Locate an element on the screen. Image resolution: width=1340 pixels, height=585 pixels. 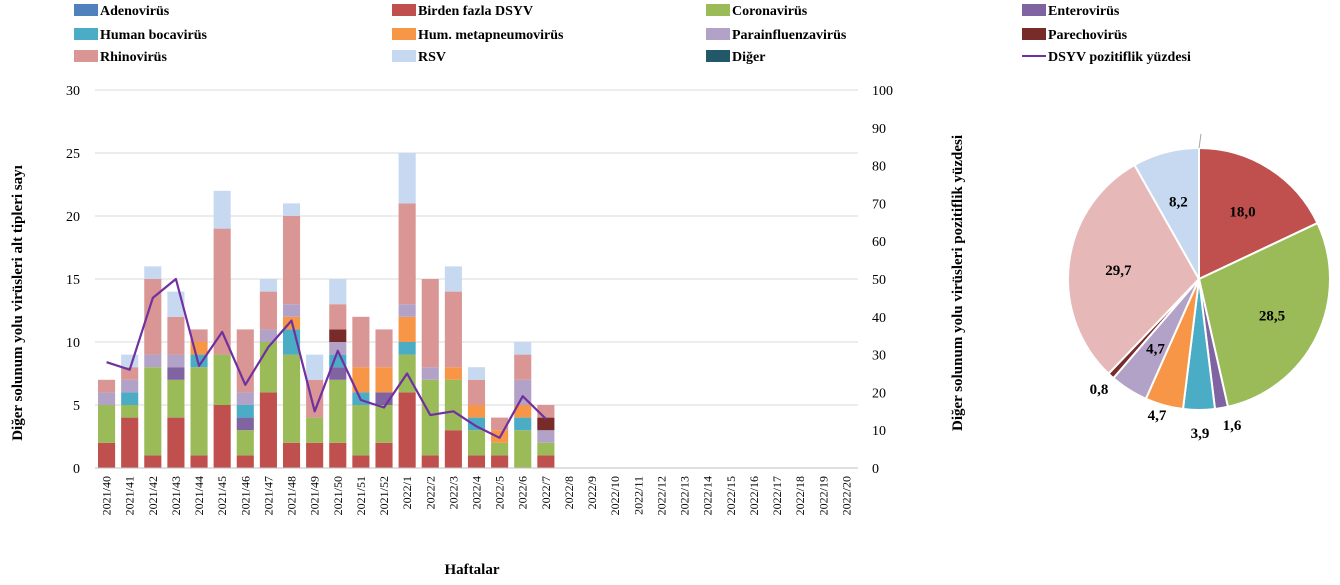
x-tick-label: 2022/8 is located at coordinates (569, 492).